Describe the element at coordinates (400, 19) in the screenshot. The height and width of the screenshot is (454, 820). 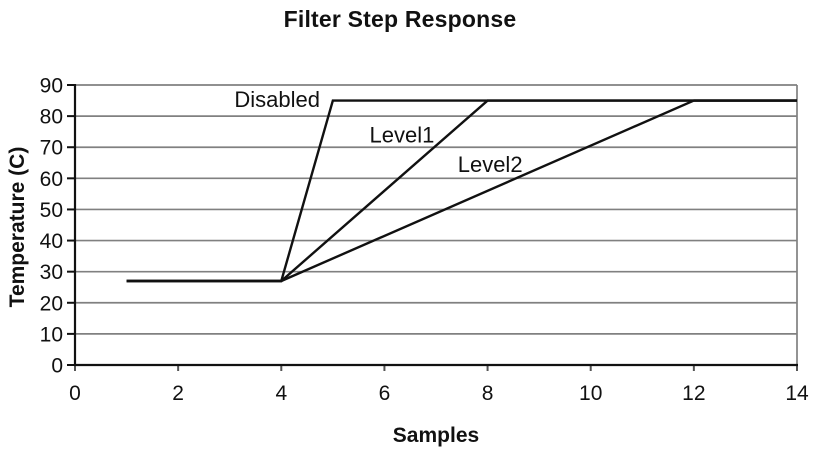
I see `chart-title: Filter Step Response` at that location.